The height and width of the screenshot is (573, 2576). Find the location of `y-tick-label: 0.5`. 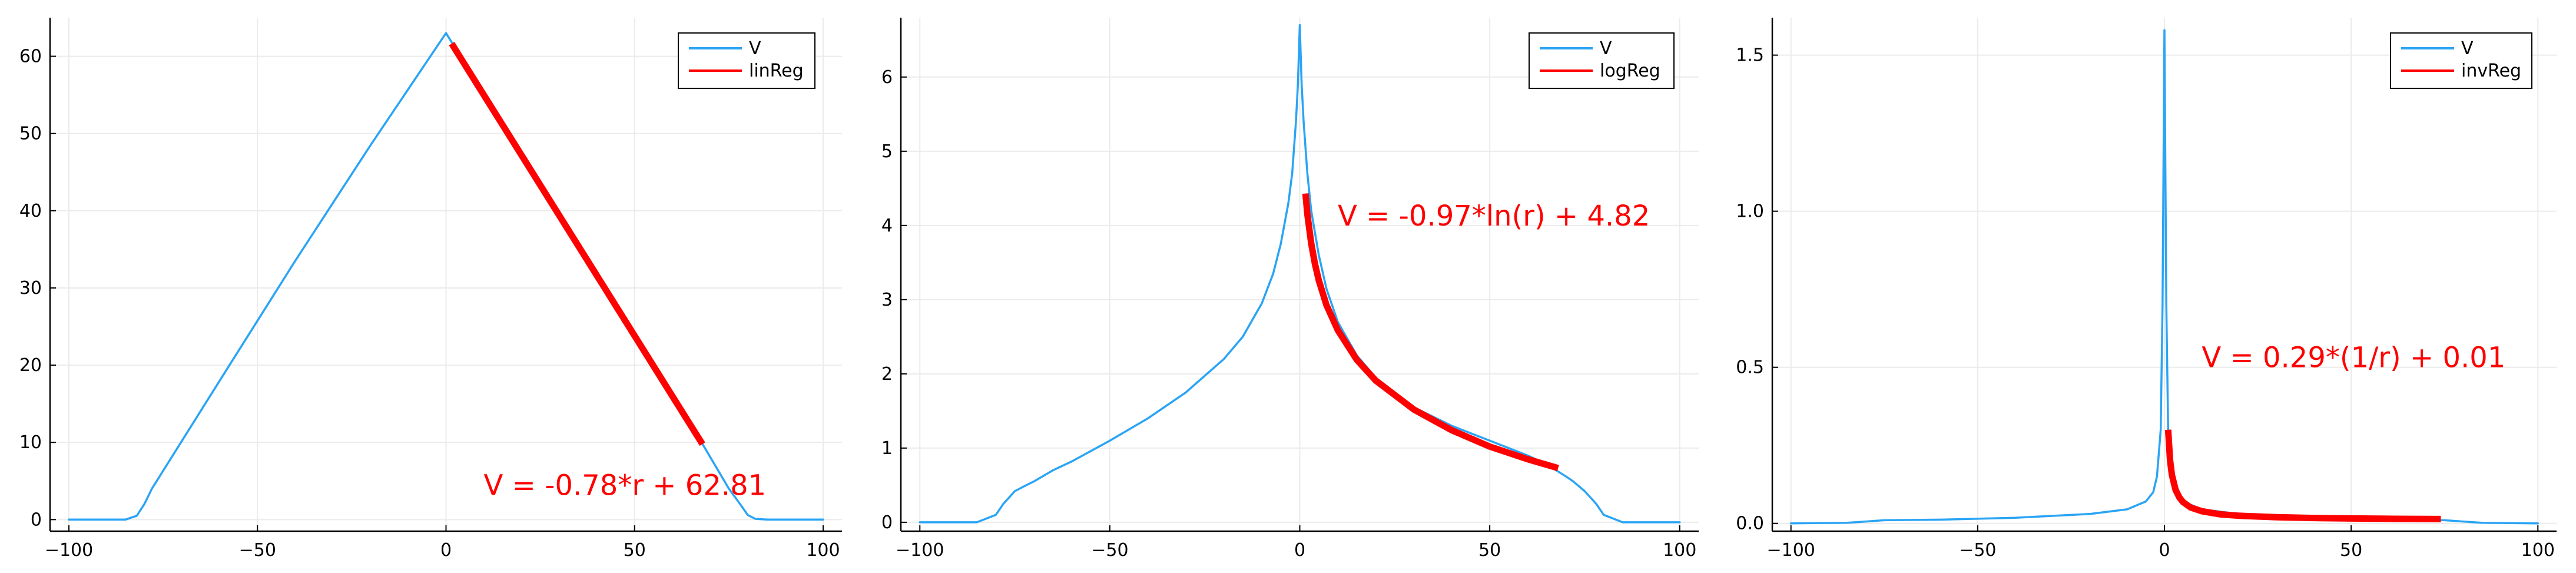

y-tick-label: 0.5 is located at coordinates (1750, 368).